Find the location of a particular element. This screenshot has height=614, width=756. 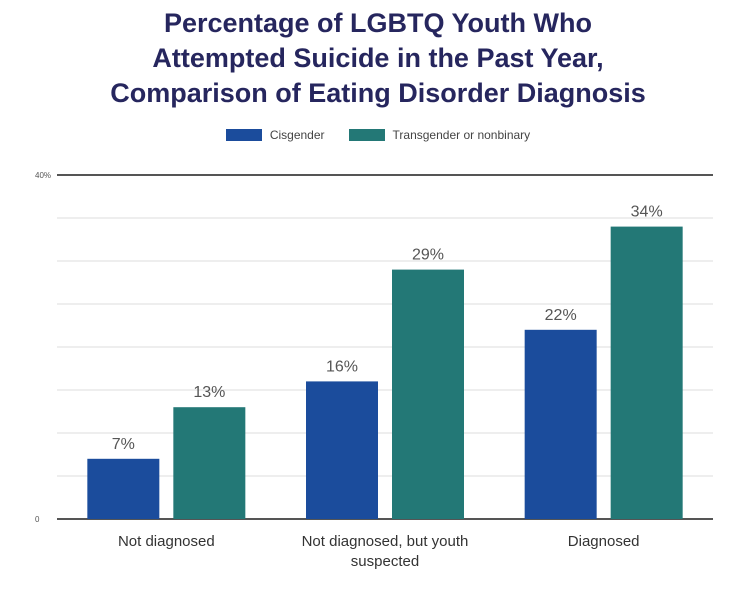

chart-legend: Cisgender Transgender or nonbinary is located at coordinates (378, 135).